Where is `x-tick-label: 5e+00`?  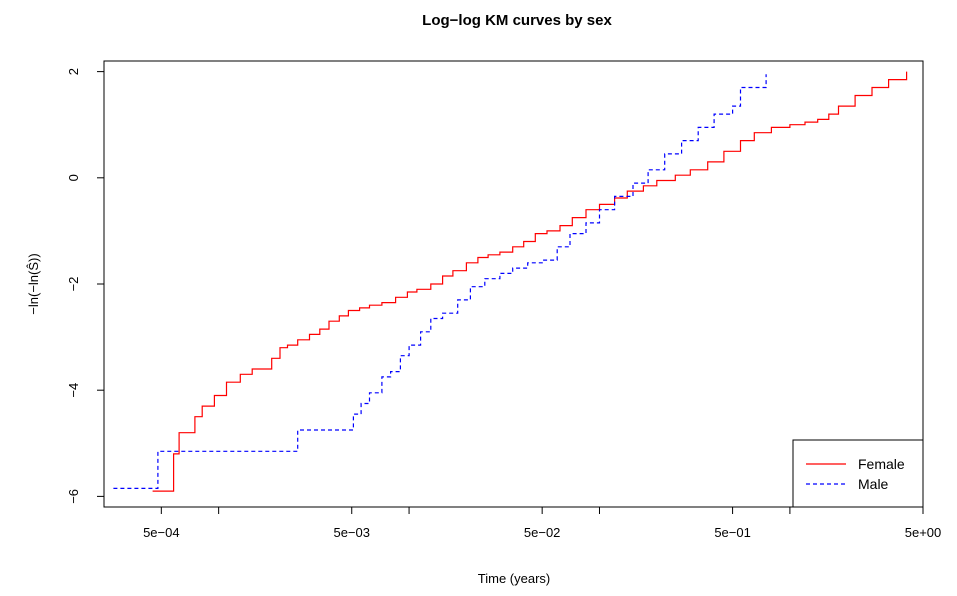 x-tick-label: 5e+00 is located at coordinates (923, 532).